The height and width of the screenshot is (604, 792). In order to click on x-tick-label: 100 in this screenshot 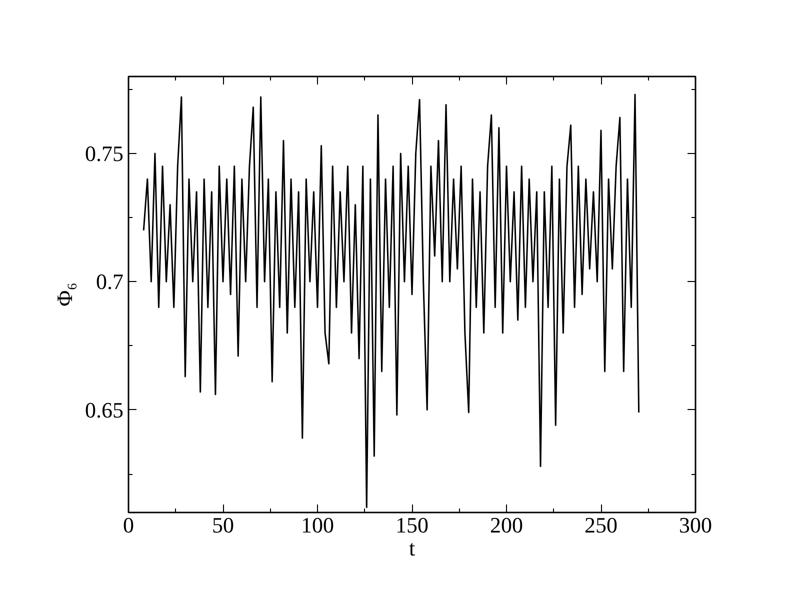, I will do `click(317, 525)`.